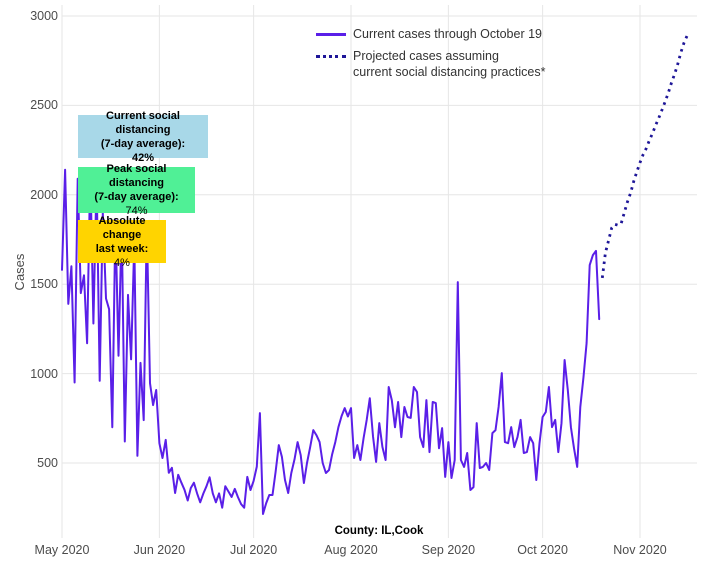  What do you see at coordinates (136, 176) in the screenshot?
I see `annotation-title: Peak social distancing` at bounding box center [136, 176].